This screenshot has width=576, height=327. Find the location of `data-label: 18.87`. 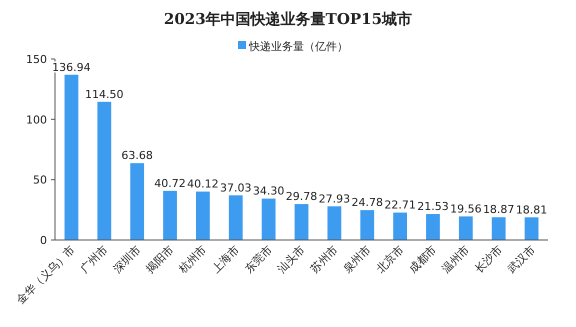

data-label: 18.87 is located at coordinates (498, 209).